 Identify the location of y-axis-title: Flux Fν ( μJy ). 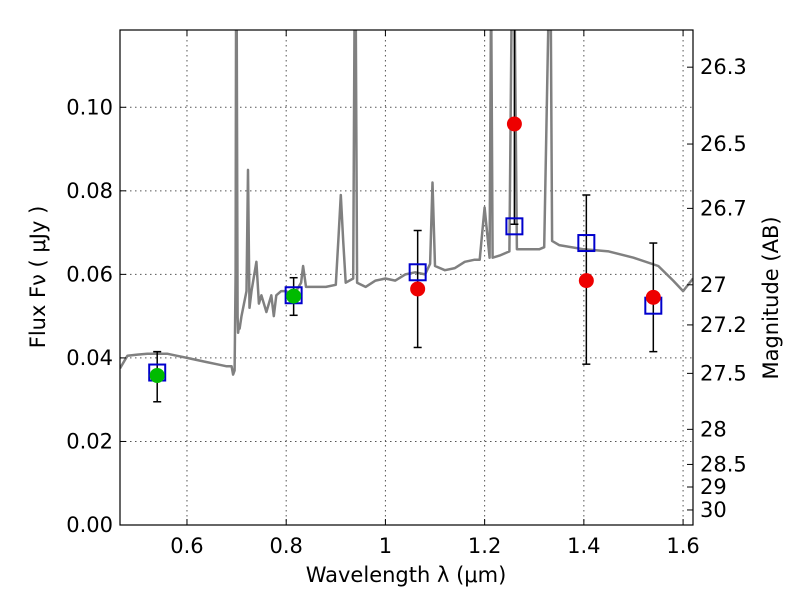
(38, 277).